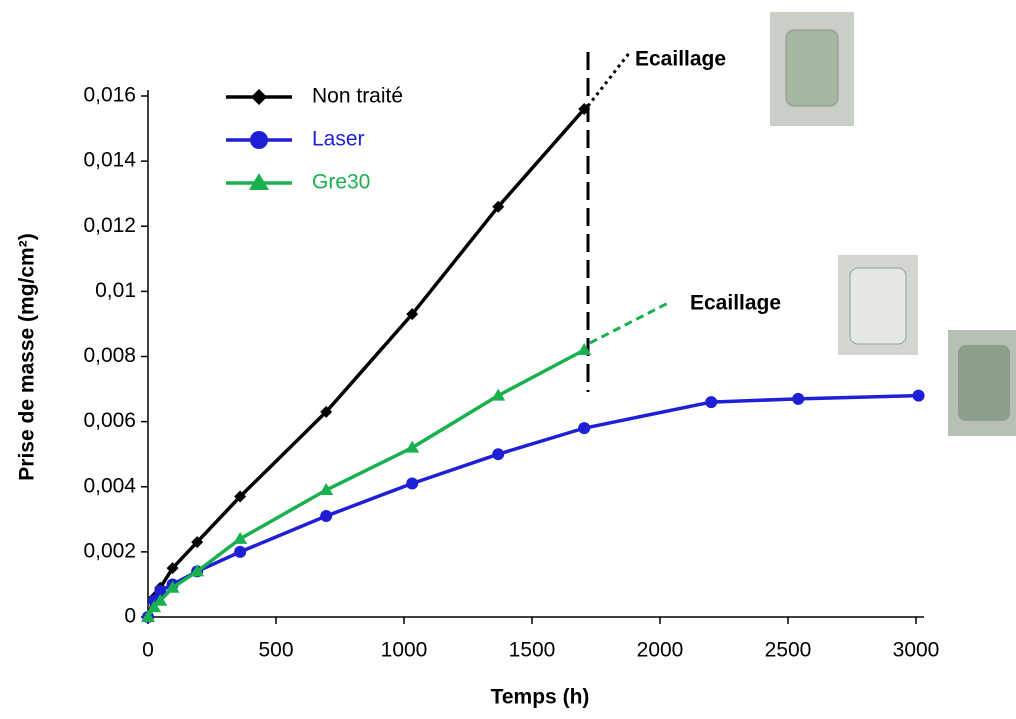 This screenshot has width=1016, height=719. What do you see at coordinates (109, 550) in the screenshot?
I see `y-tick-label: 0,002` at bounding box center [109, 550].